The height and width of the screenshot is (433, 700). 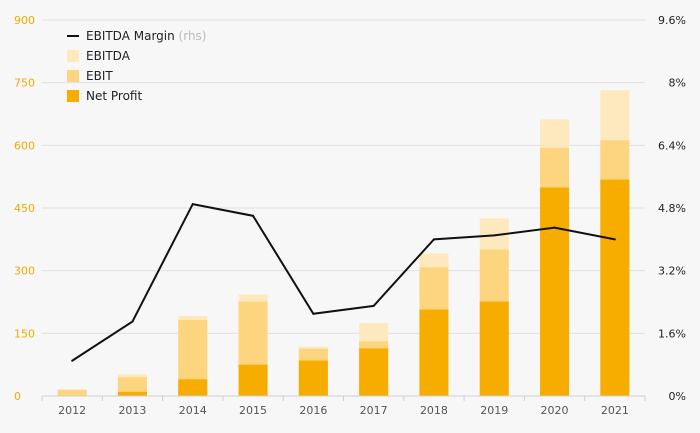 What do you see at coordinates (24, 271) in the screenshot?
I see `y-left-tick-label: 300` at bounding box center [24, 271].